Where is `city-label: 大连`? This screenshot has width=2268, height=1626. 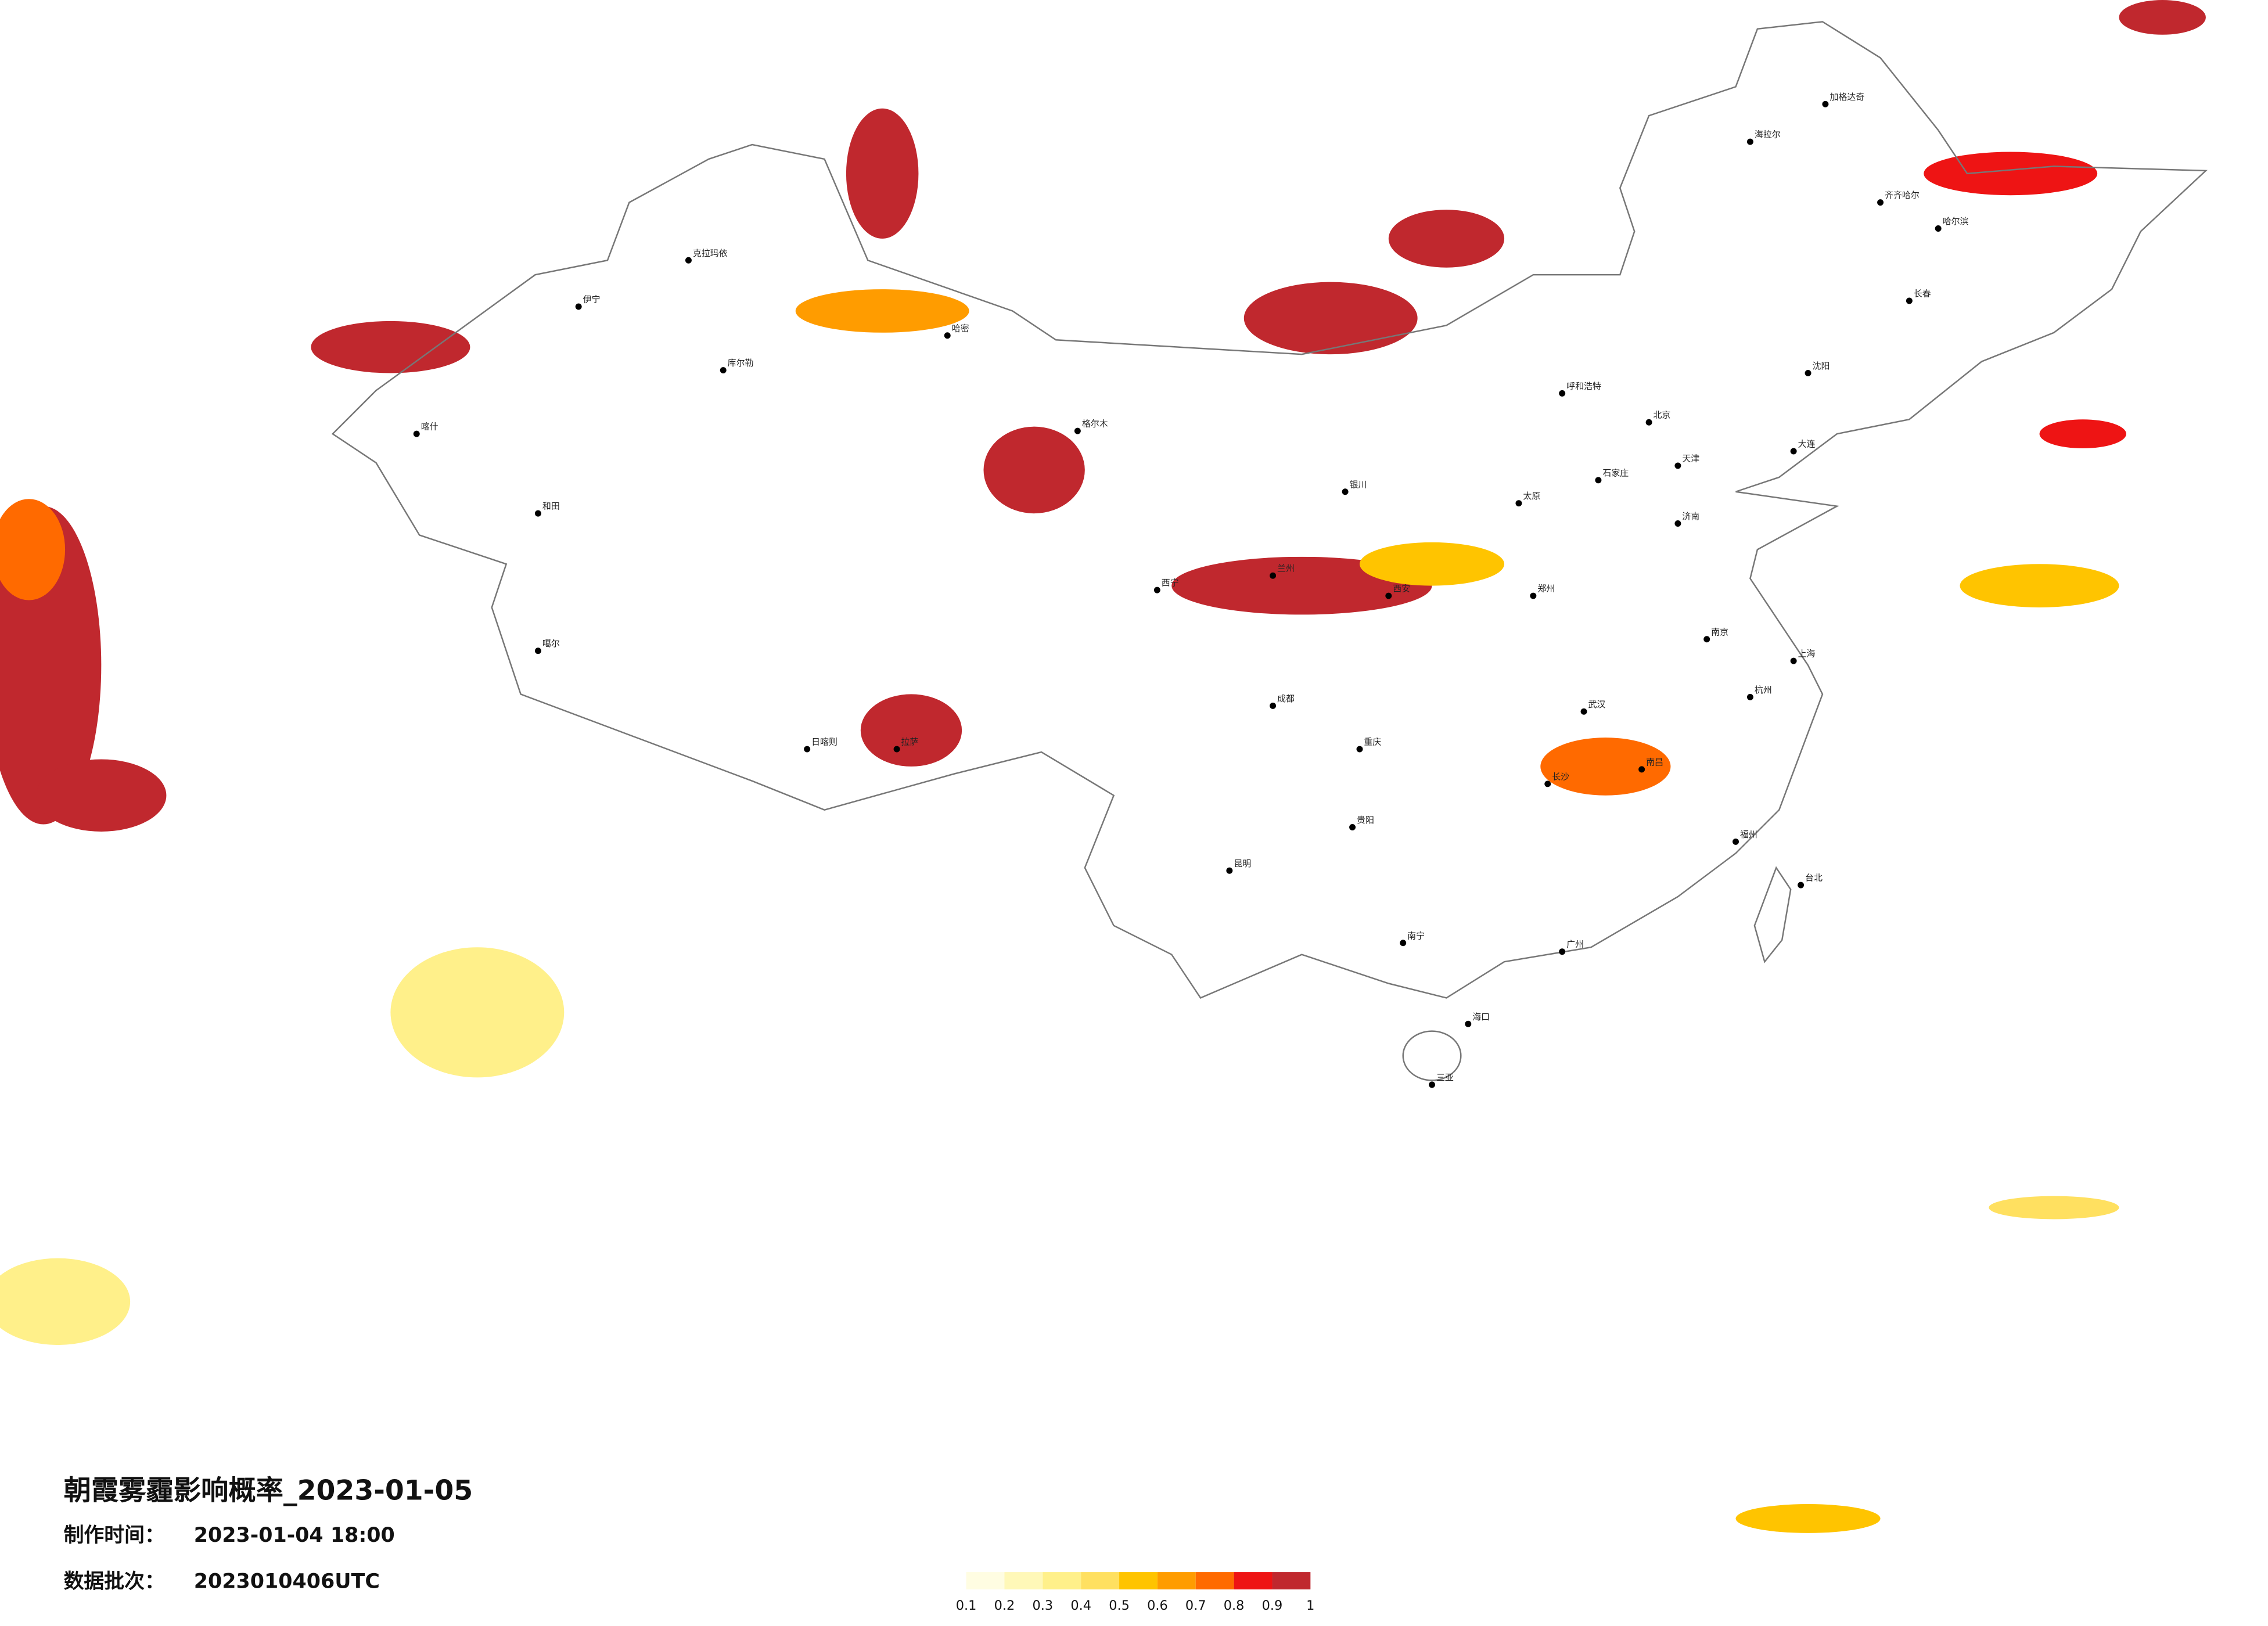
city-label: 大连 is located at coordinates (1807, 444).